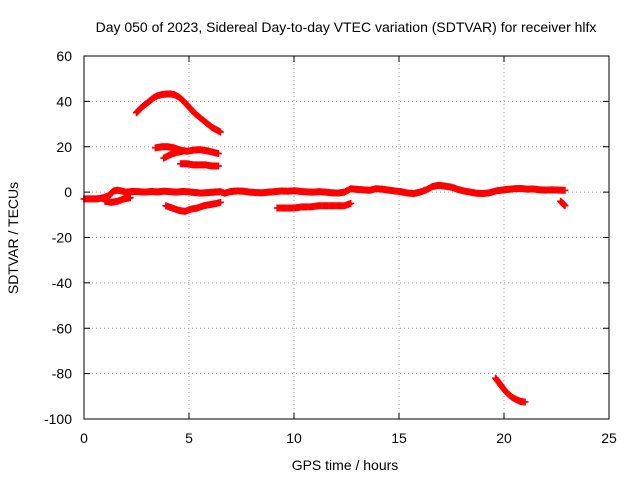 This screenshot has height=480, width=640. What do you see at coordinates (84, 438) in the screenshot?
I see `x-tick-label: 0` at bounding box center [84, 438].